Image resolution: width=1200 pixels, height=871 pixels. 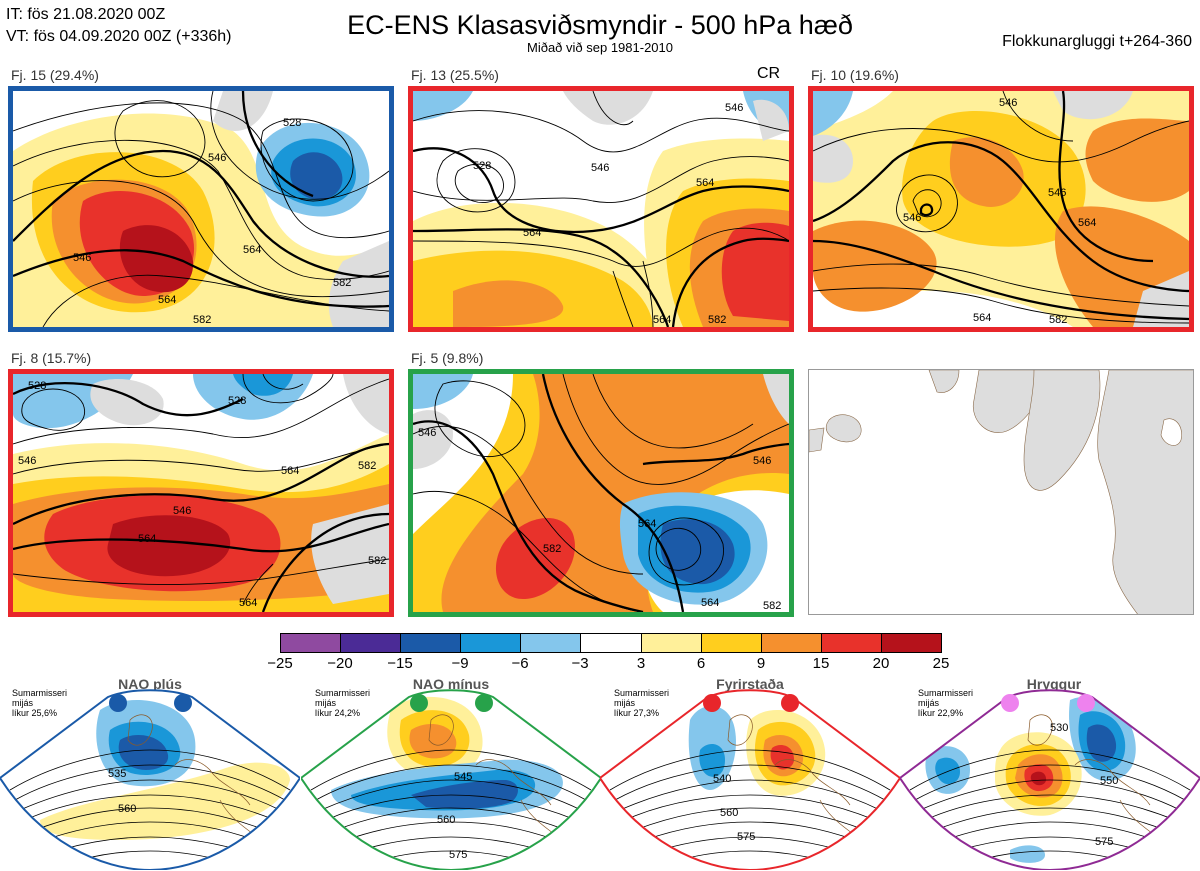 What do you see at coordinates (326, 703) in the screenshot?
I see `regime-2-note: mijás` at bounding box center [326, 703].